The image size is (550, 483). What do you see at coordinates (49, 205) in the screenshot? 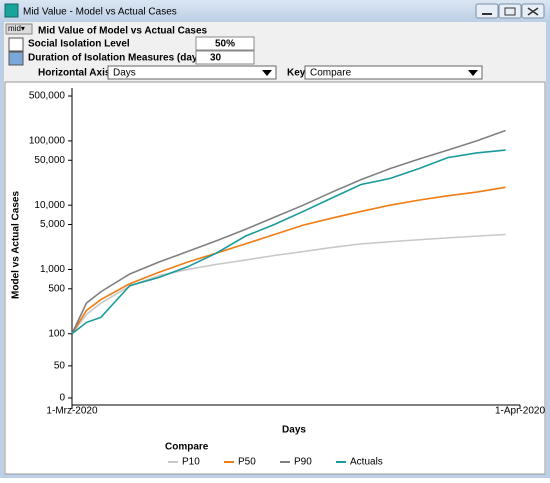
I see `y-tick-label: 10,000` at bounding box center [49, 205].